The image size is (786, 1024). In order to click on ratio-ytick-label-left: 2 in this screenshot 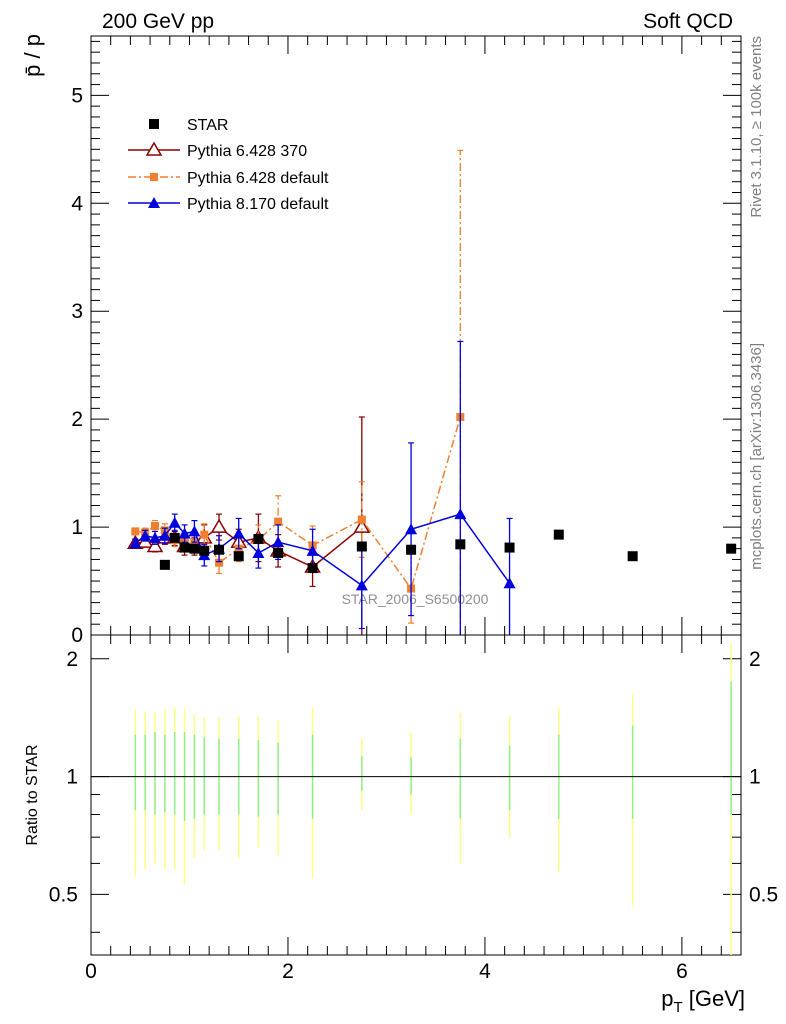, I will do `click(72, 659)`.